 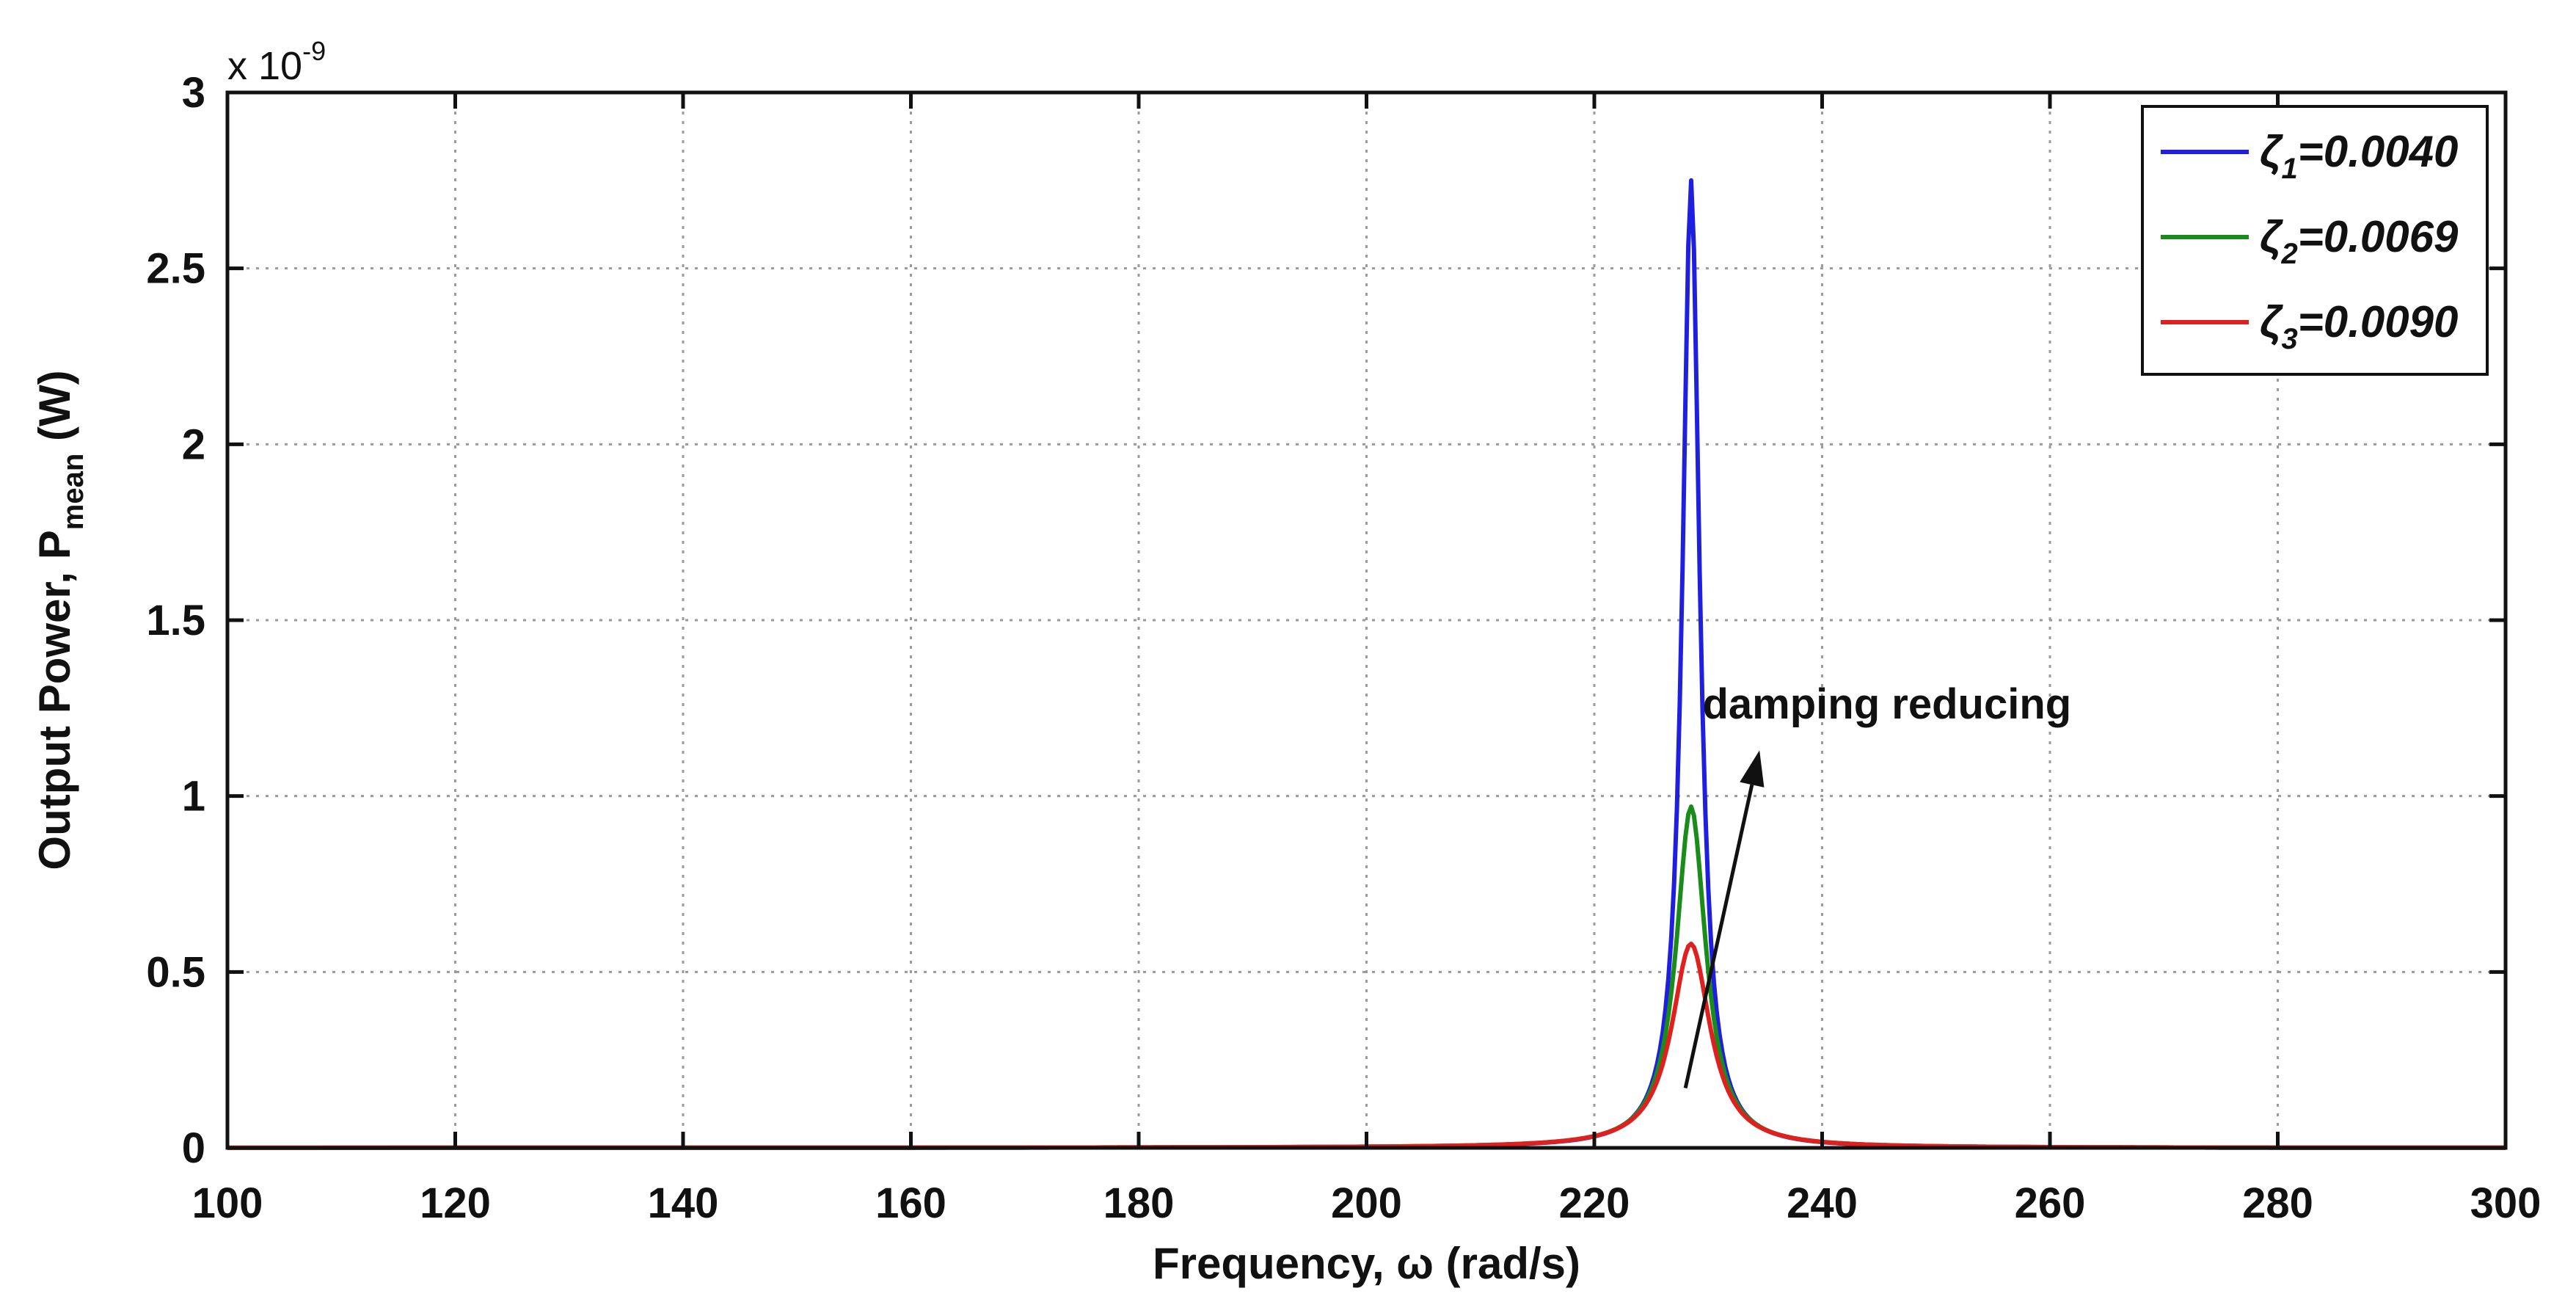 What do you see at coordinates (684, 1203) in the screenshot?
I see `x-tick-label: 140` at bounding box center [684, 1203].